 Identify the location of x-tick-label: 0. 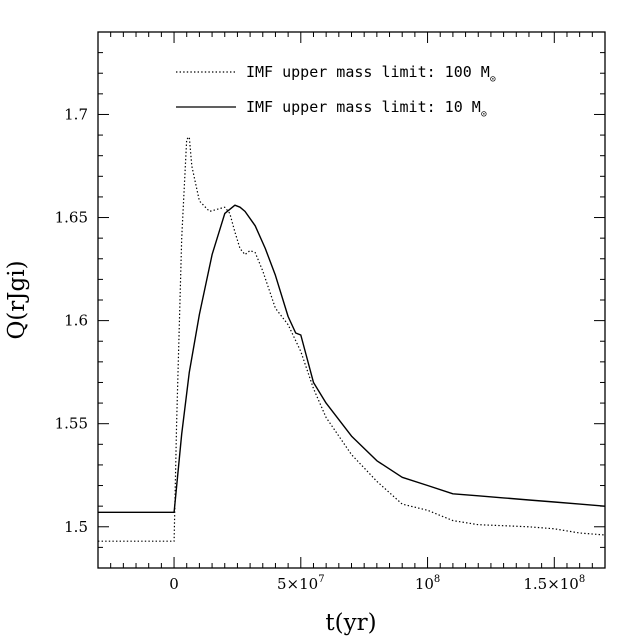
(174, 584).